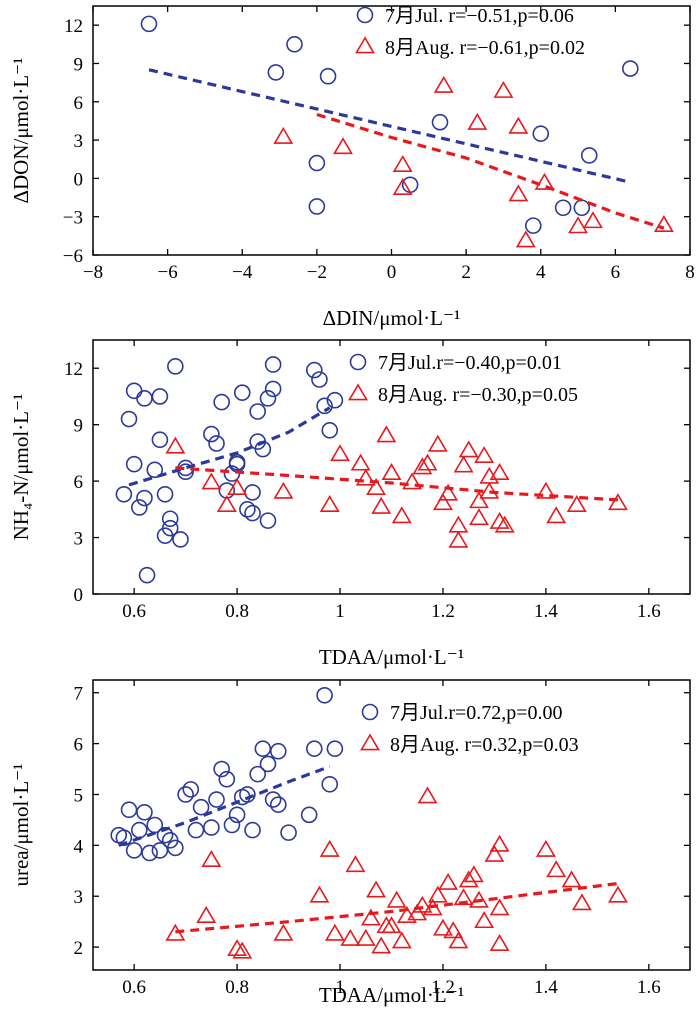 This screenshot has height=1018, width=700. Describe the element at coordinates (73, 26) in the screenshot. I see `y-tick-label: 12` at that location.